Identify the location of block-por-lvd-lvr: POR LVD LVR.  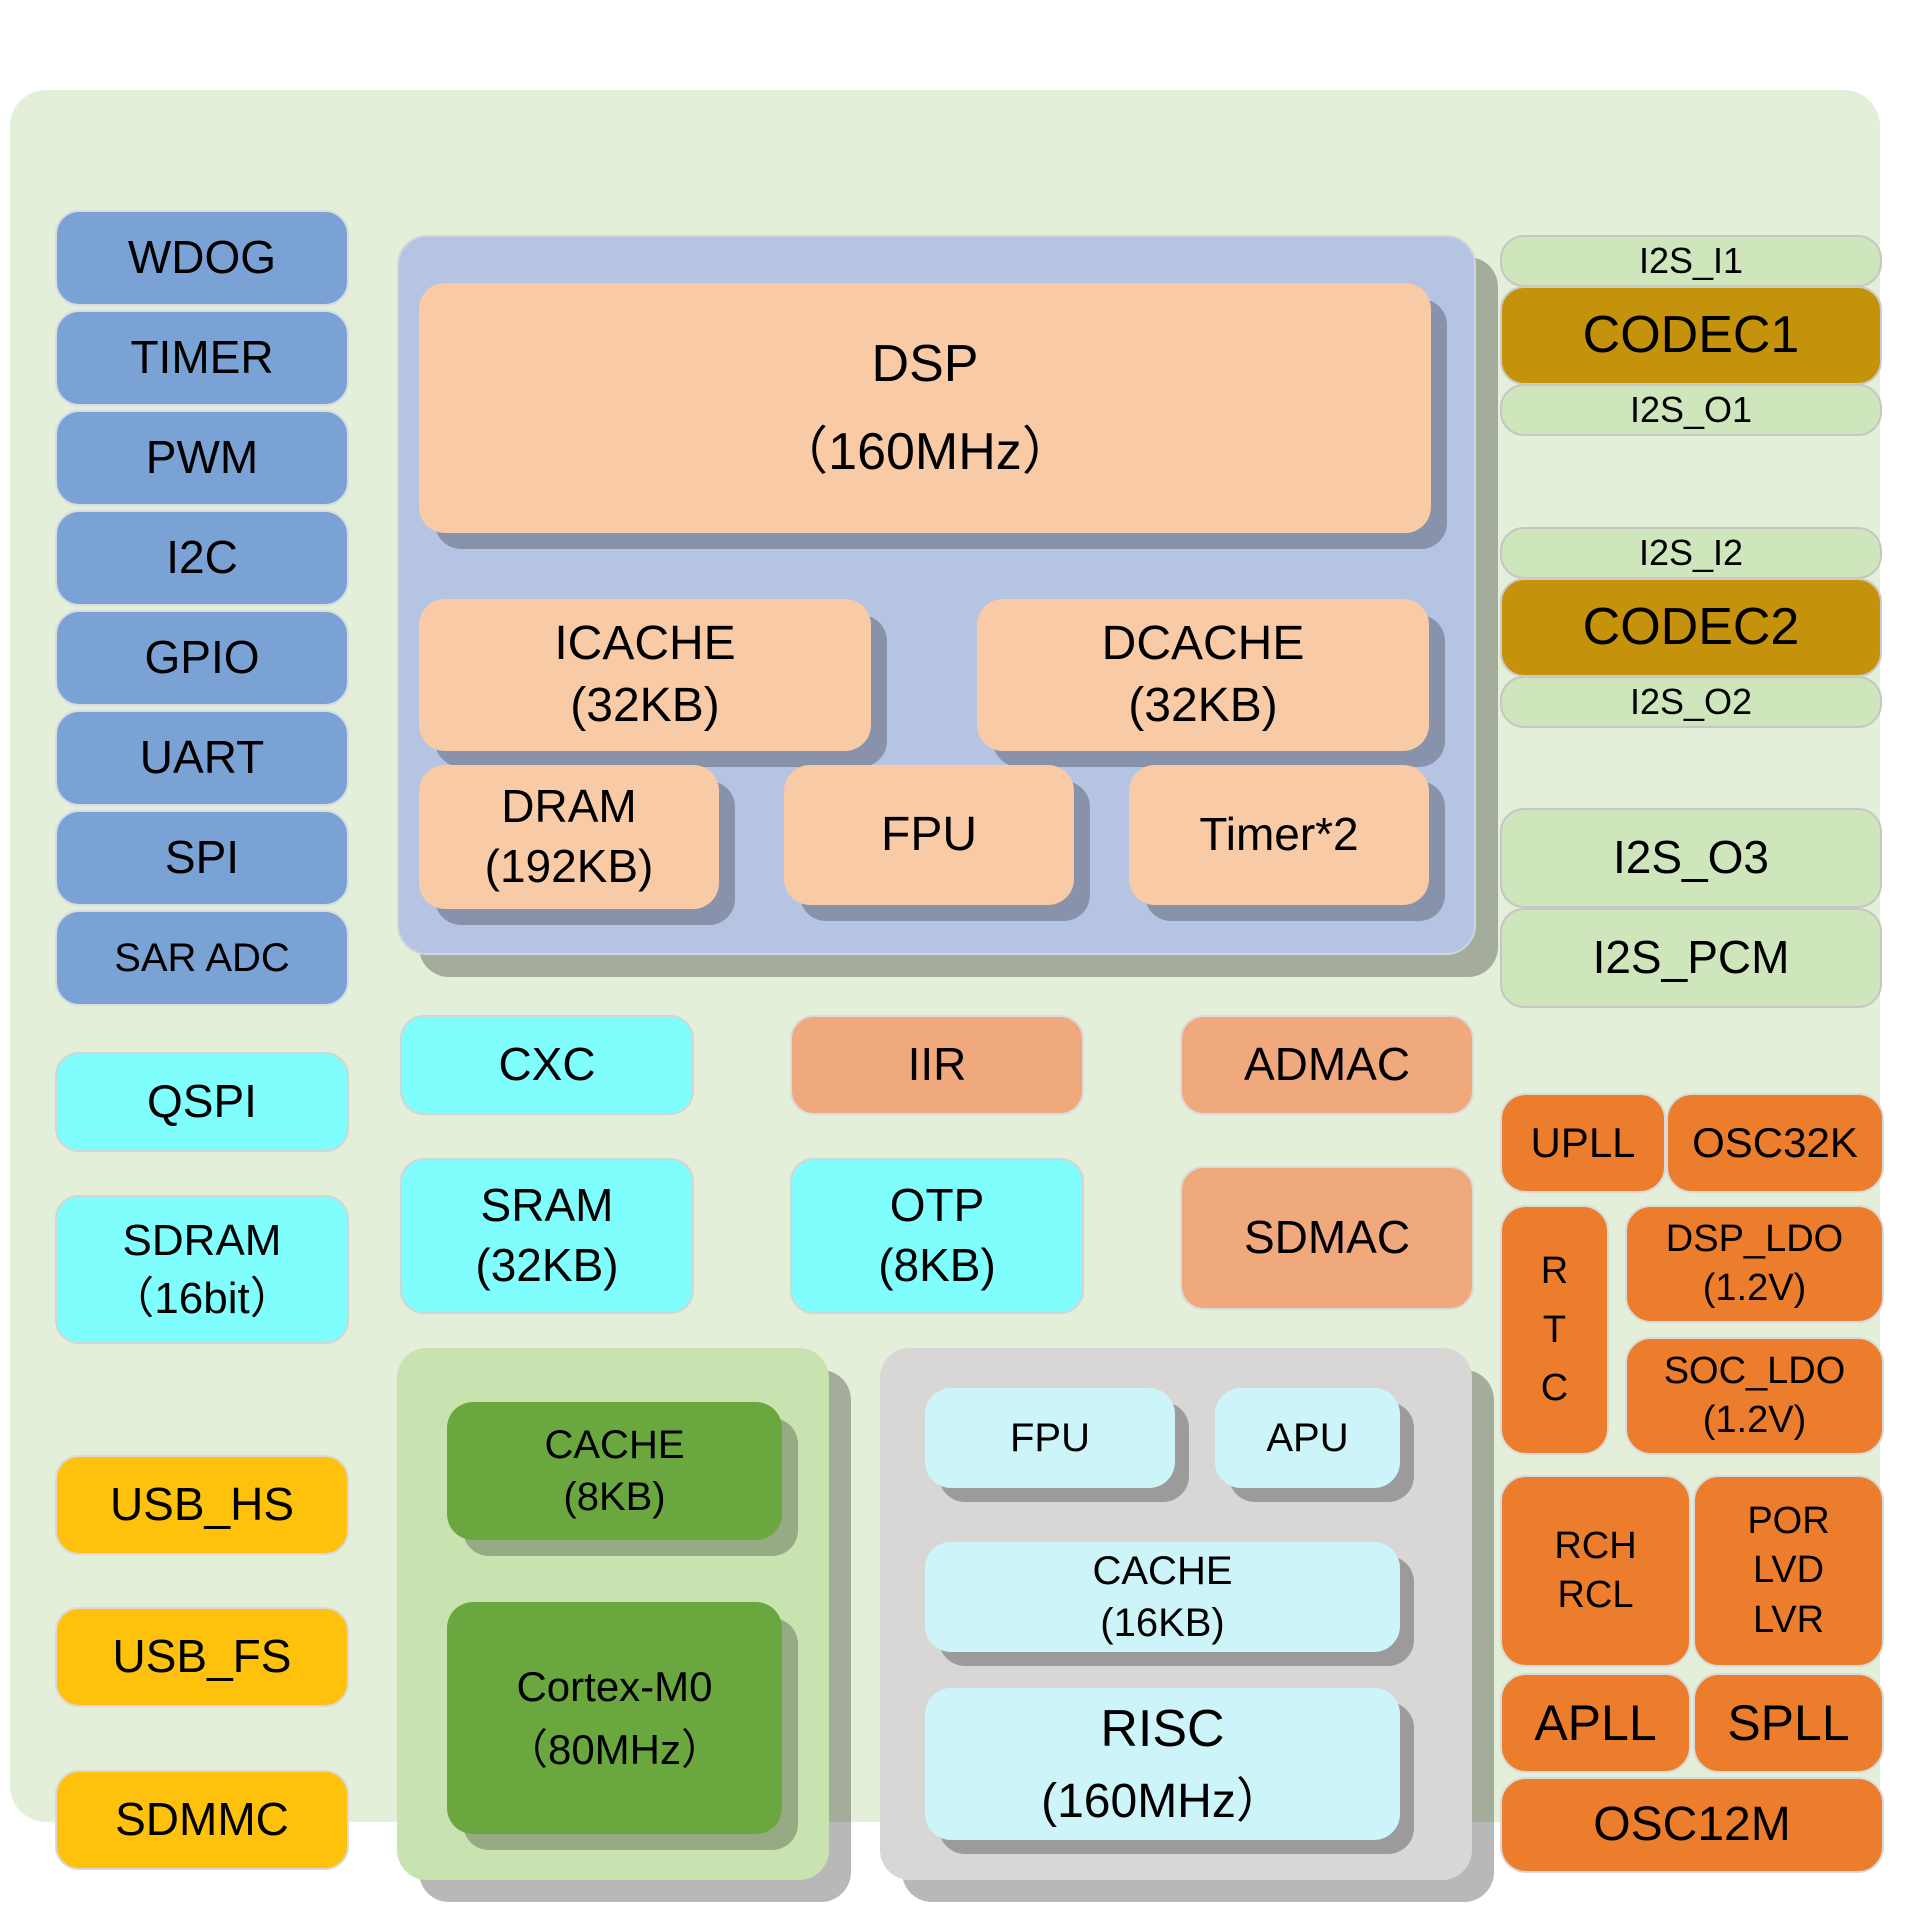
(1788, 1571).